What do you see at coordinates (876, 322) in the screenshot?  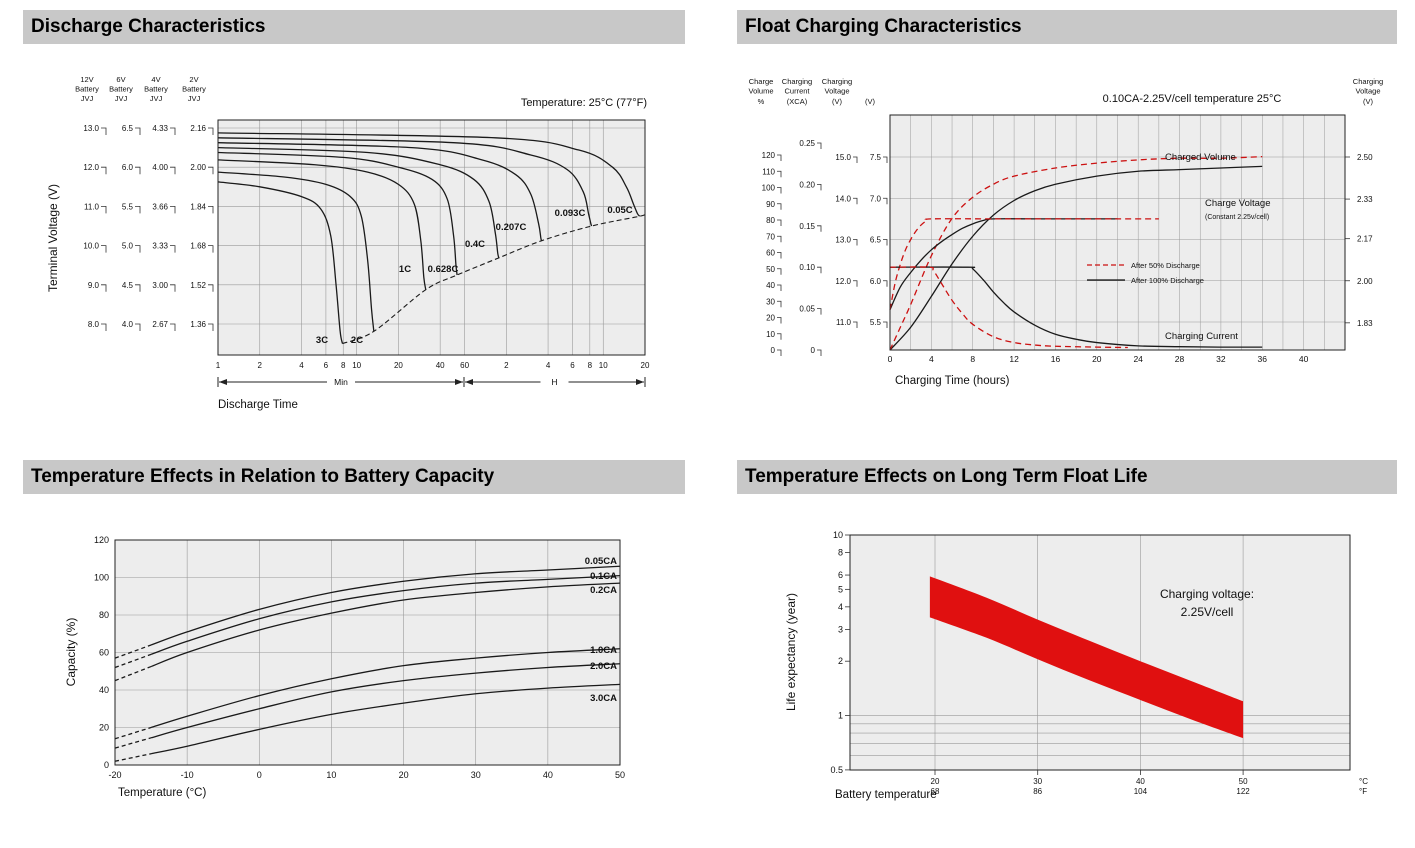 I see `svg-text: 5.5` at bounding box center [876, 322].